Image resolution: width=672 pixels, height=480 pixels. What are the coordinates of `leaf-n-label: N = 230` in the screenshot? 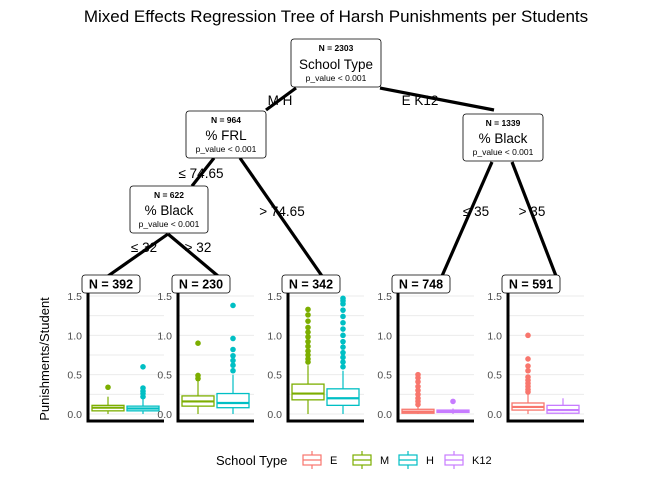 It's located at (201, 285).